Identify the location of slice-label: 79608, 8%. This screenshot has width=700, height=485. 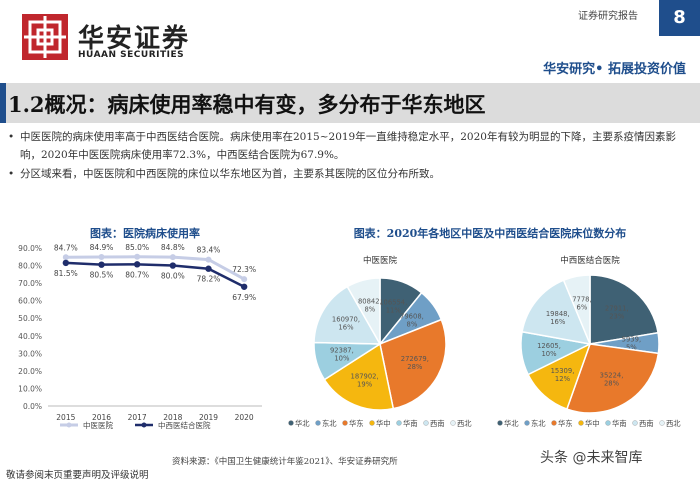
(412, 321).